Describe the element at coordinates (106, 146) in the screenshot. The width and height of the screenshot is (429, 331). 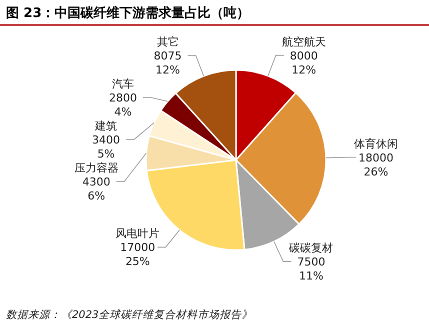
I see `data-label: 3400 5%` at that location.